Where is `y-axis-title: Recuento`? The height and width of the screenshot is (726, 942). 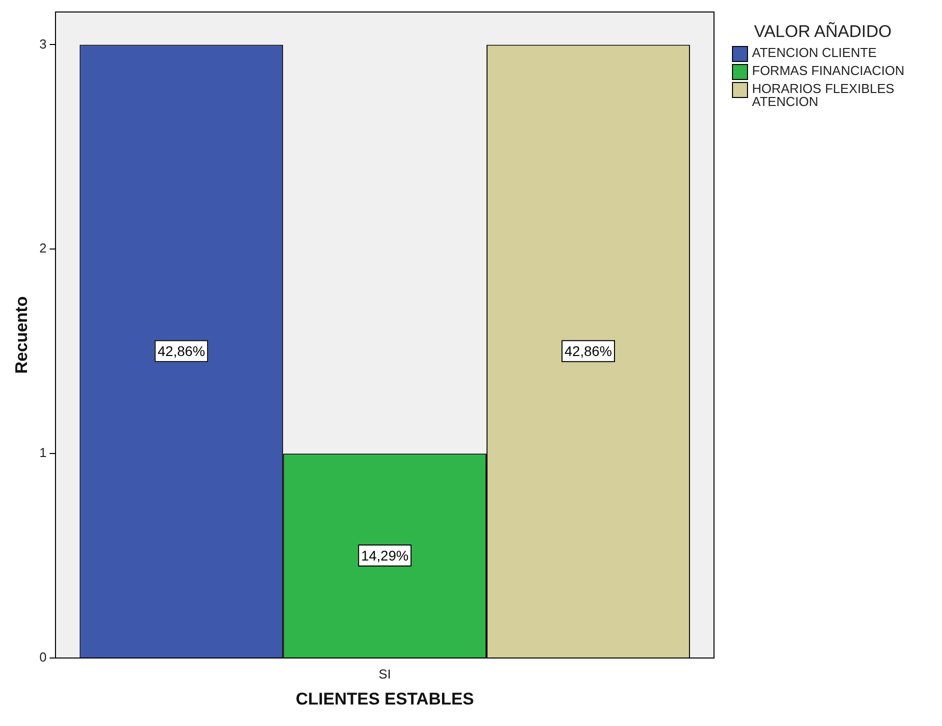
y-axis-title: Recuento is located at coordinates (21, 335).